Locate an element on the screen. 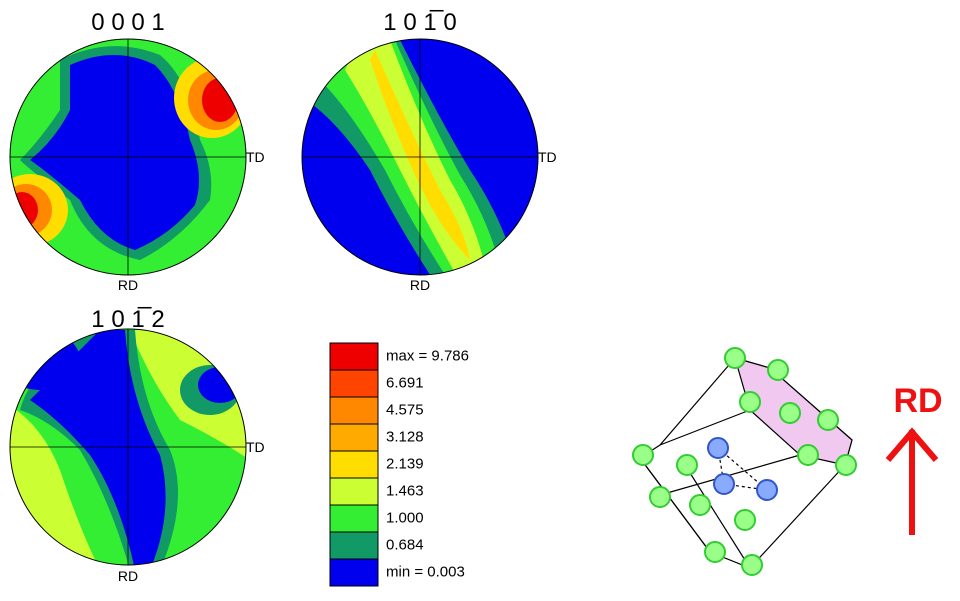 Image resolution: width=960 pixels, height=601 pixels. legend-label: 3.128 is located at coordinates (405, 436).